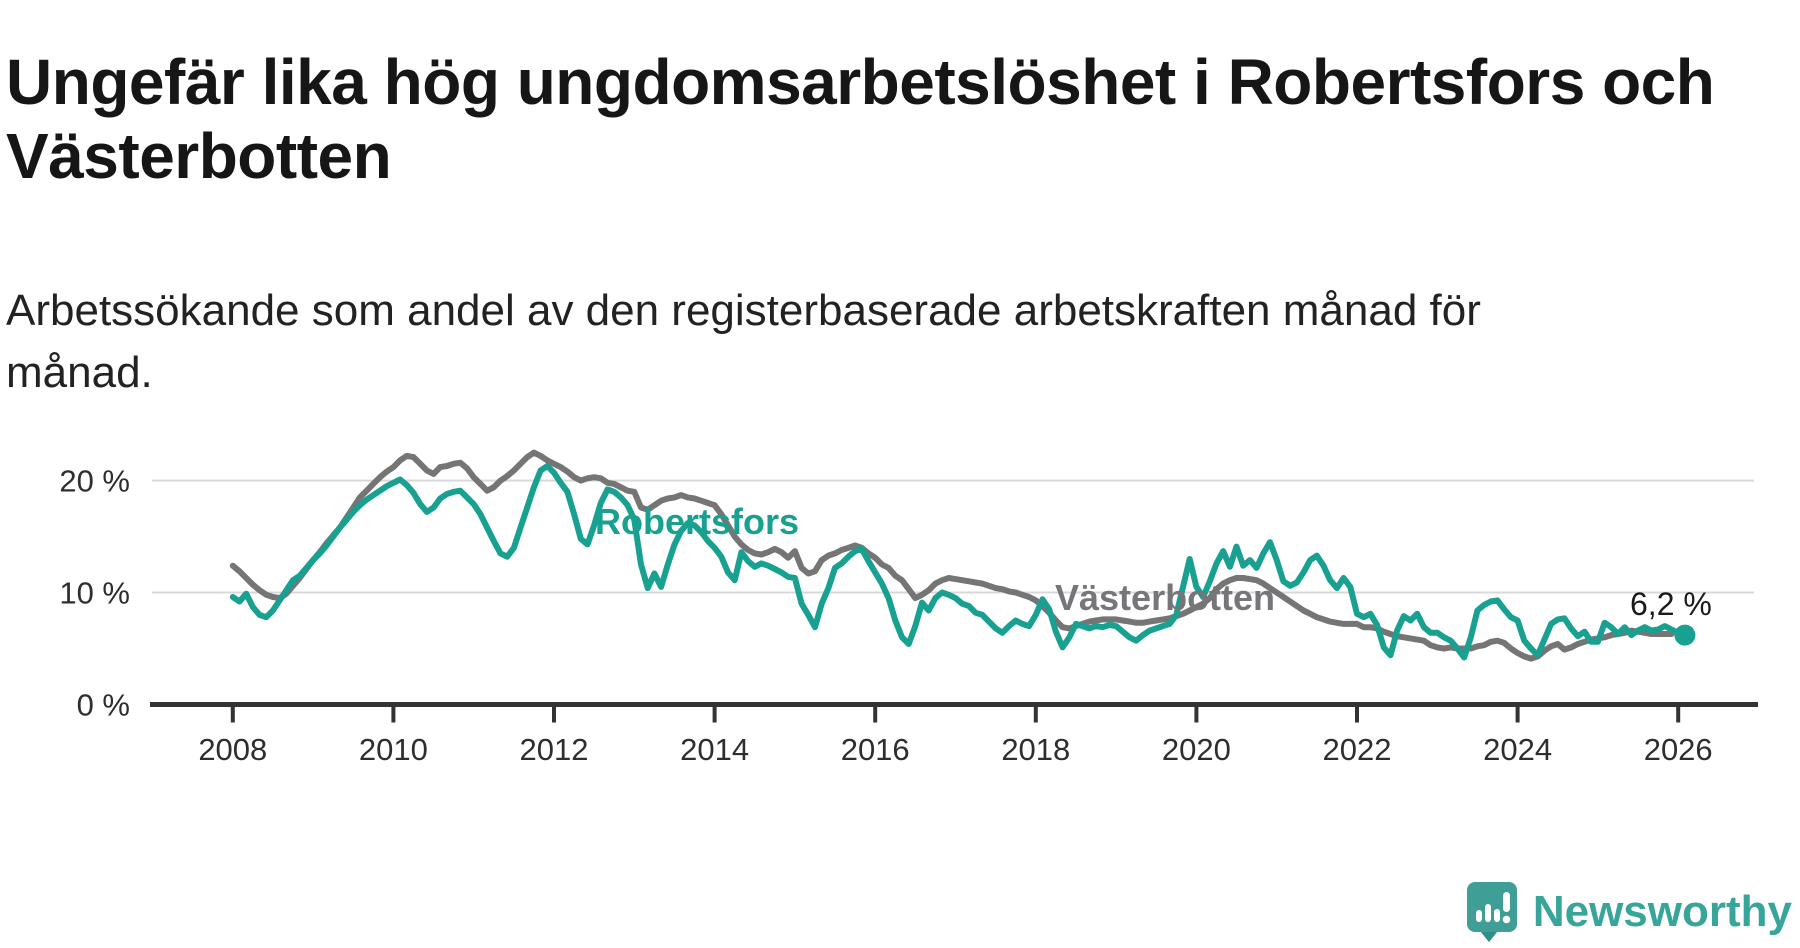 The image size is (1800, 948). Describe the element at coordinates (1662, 911) in the screenshot. I see `branding-name: Newsworthy` at that location.